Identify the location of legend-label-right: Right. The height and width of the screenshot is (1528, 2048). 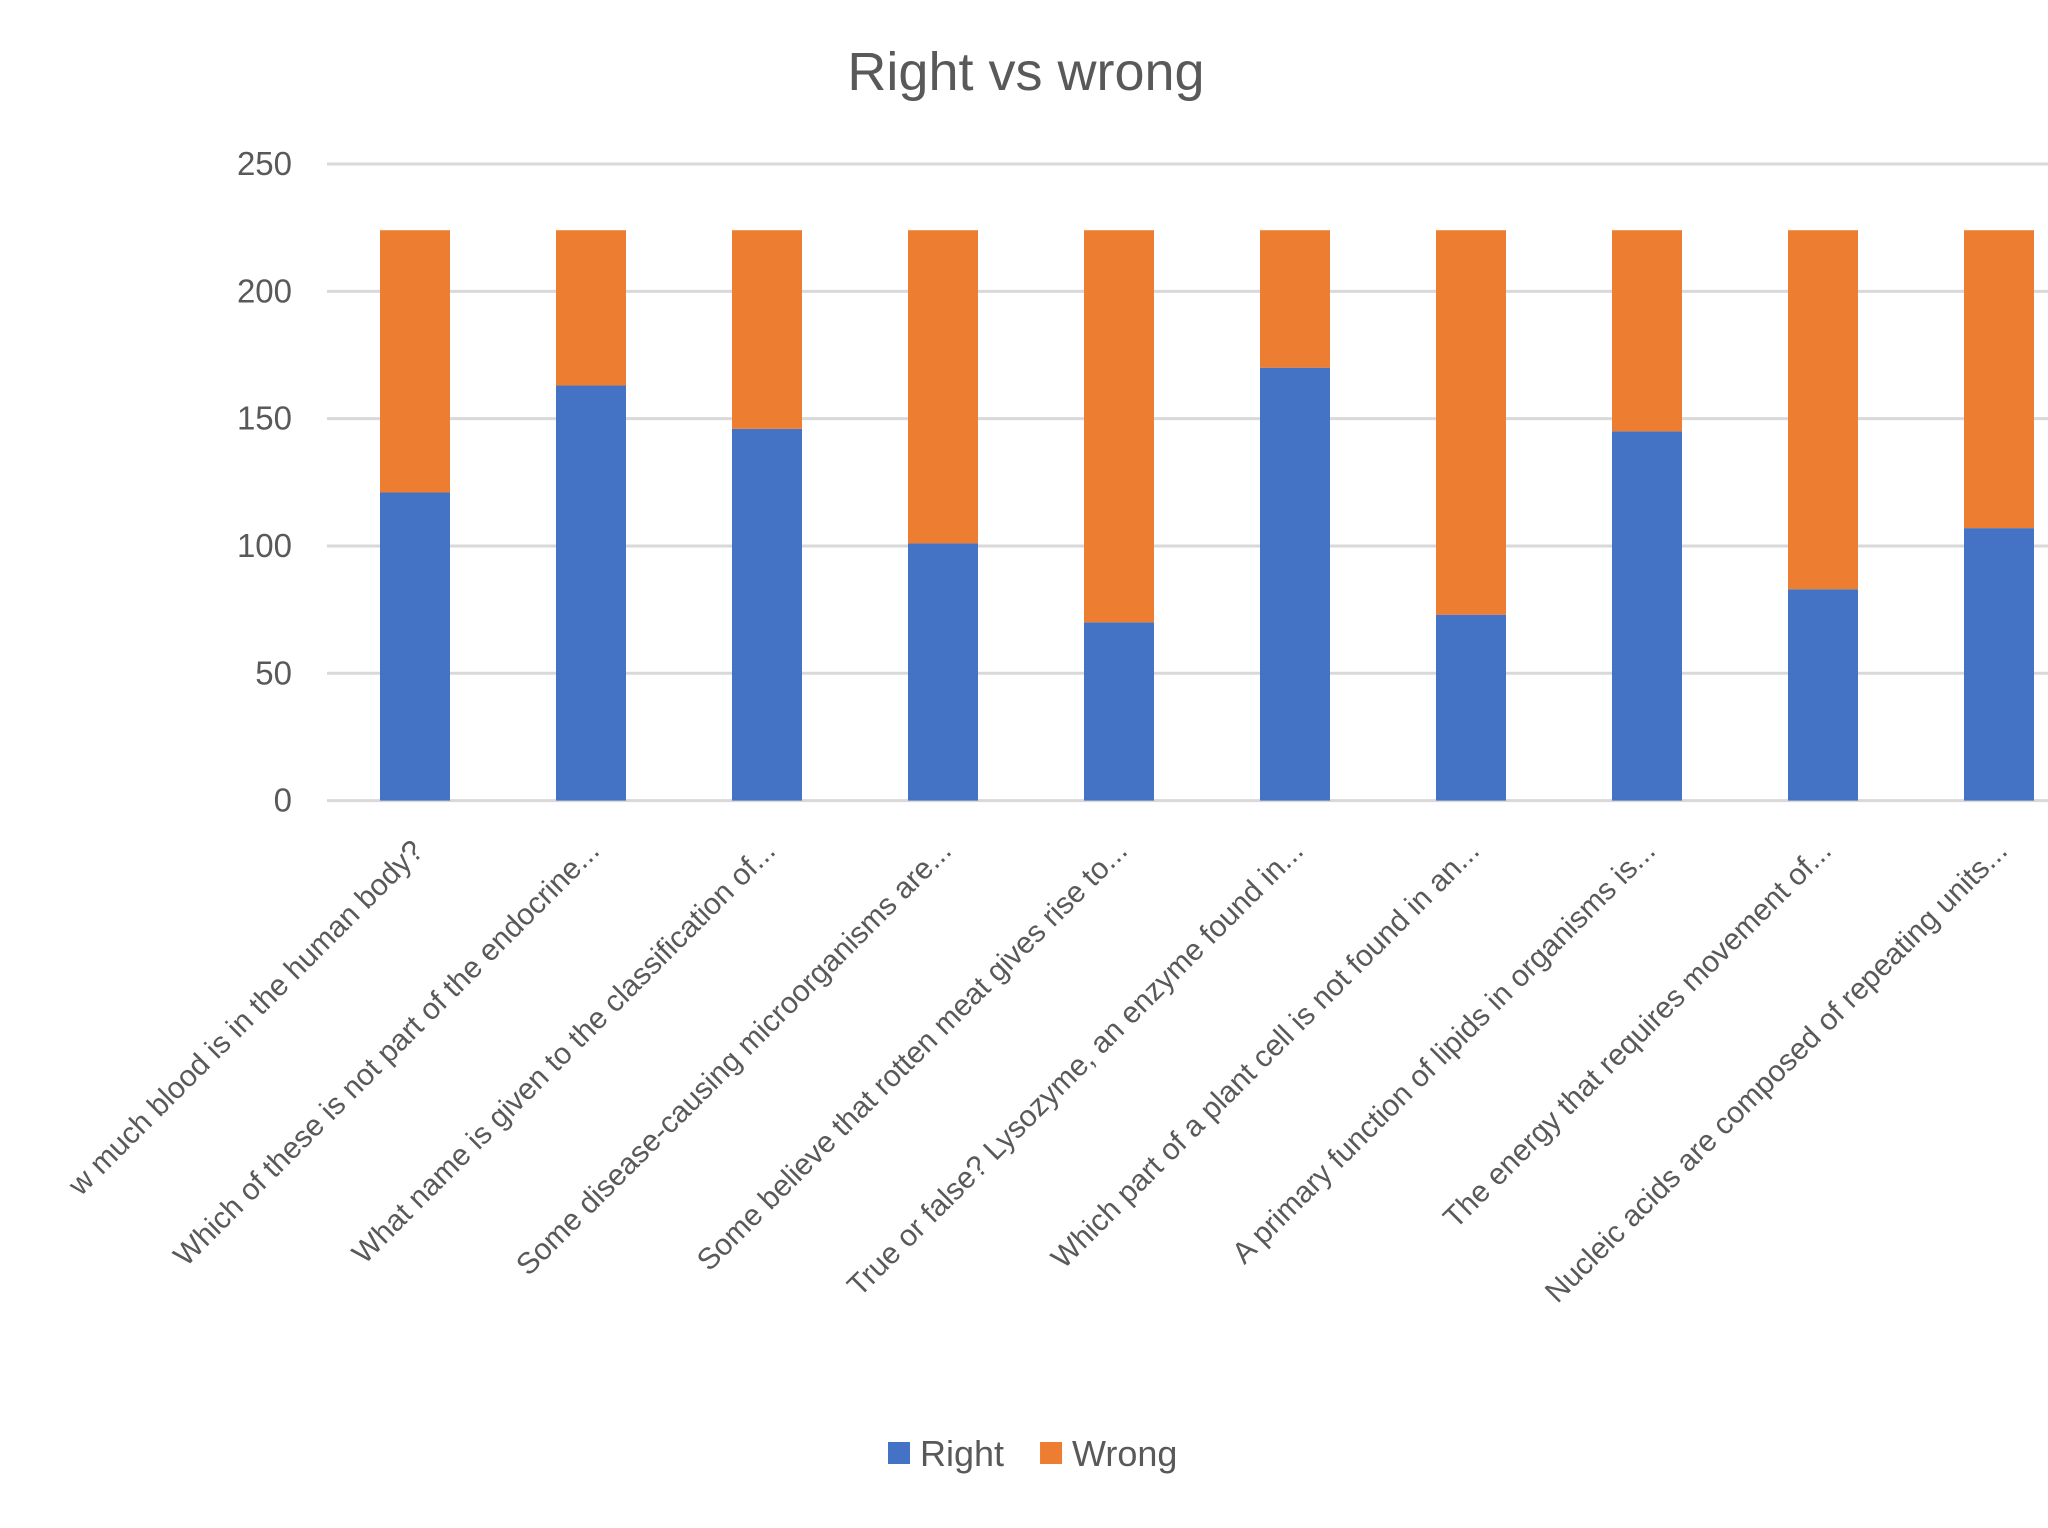
(962, 1453).